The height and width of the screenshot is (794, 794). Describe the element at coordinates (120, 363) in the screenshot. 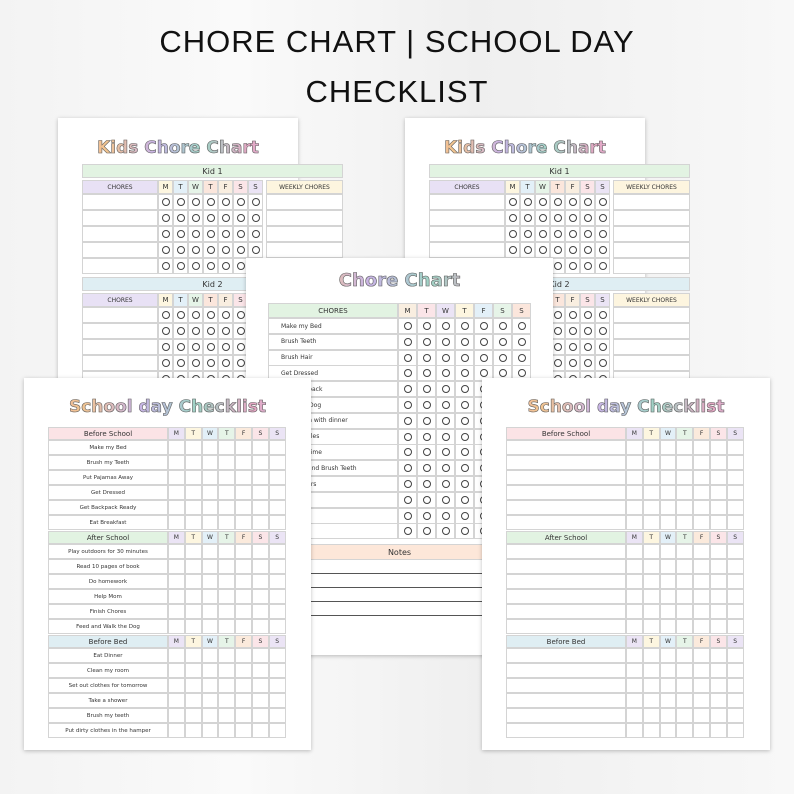

I see `chore-row-field` at that location.